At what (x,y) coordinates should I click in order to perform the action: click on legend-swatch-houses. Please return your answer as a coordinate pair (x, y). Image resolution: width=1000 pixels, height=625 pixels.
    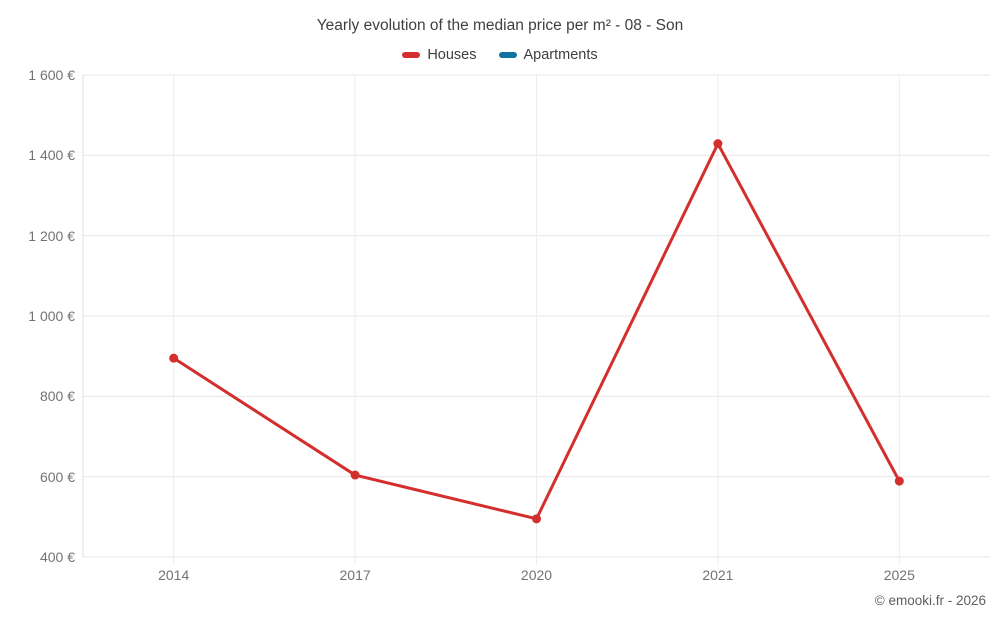
    Looking at the image, I should click on (411, 55).